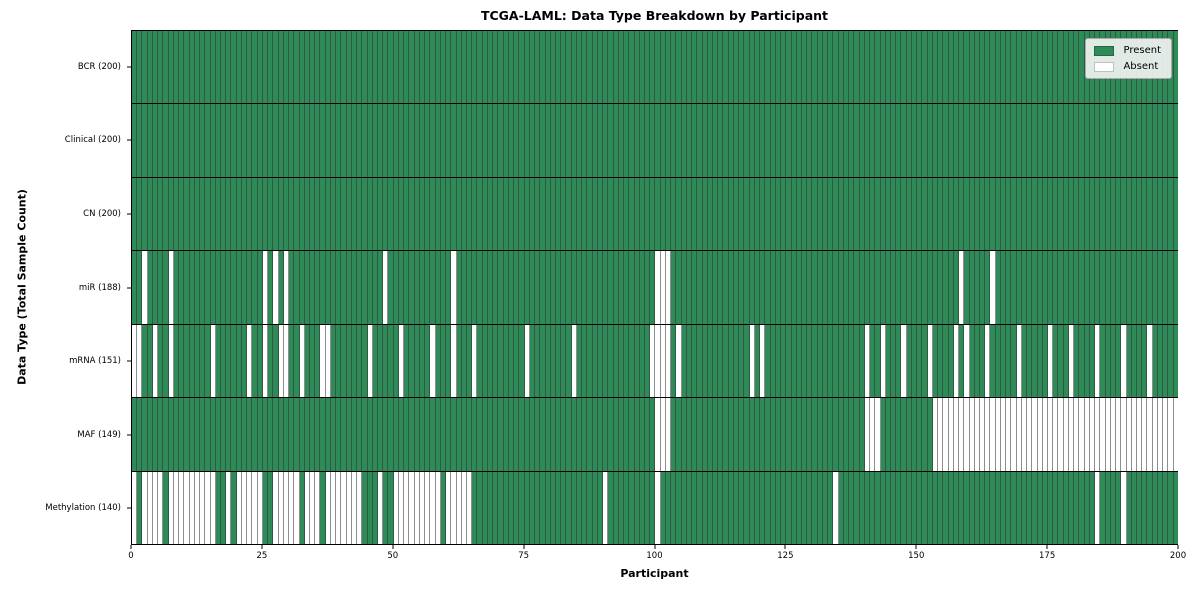  What do you see at coordinates (131, 547) in the screenshot?
I see `x-tick-mark` at bounding box center [131, 547].